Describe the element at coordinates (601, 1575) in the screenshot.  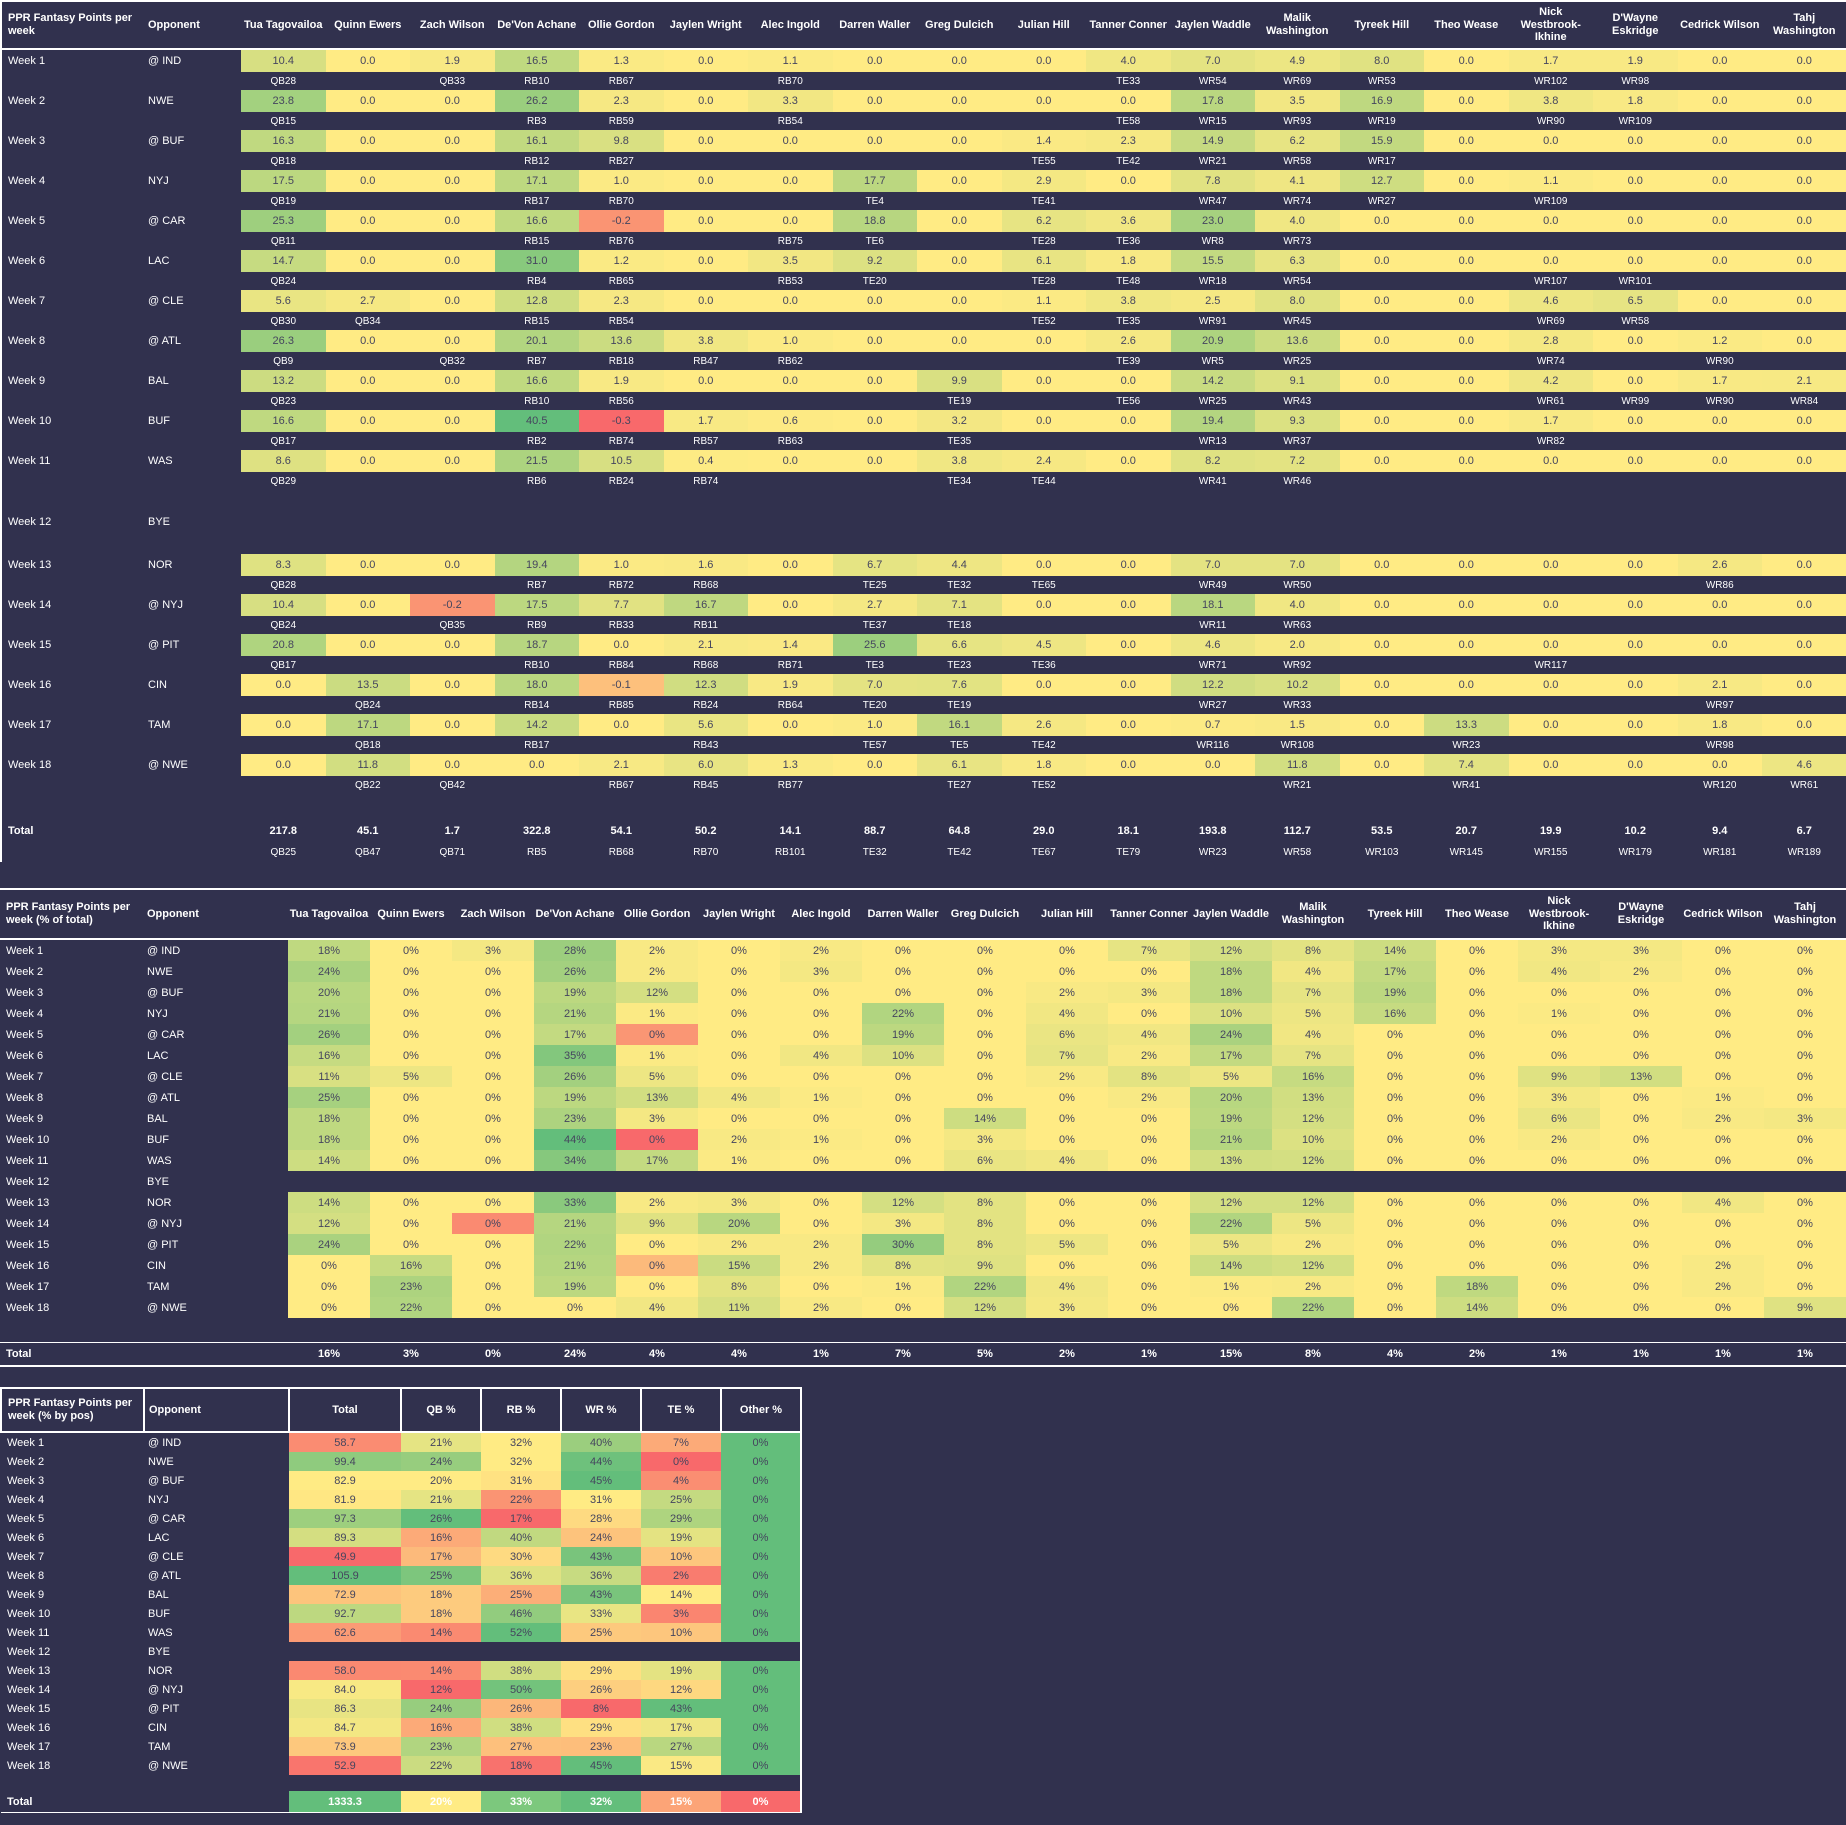
I see `pos-pct-cell: 36%` at that location.